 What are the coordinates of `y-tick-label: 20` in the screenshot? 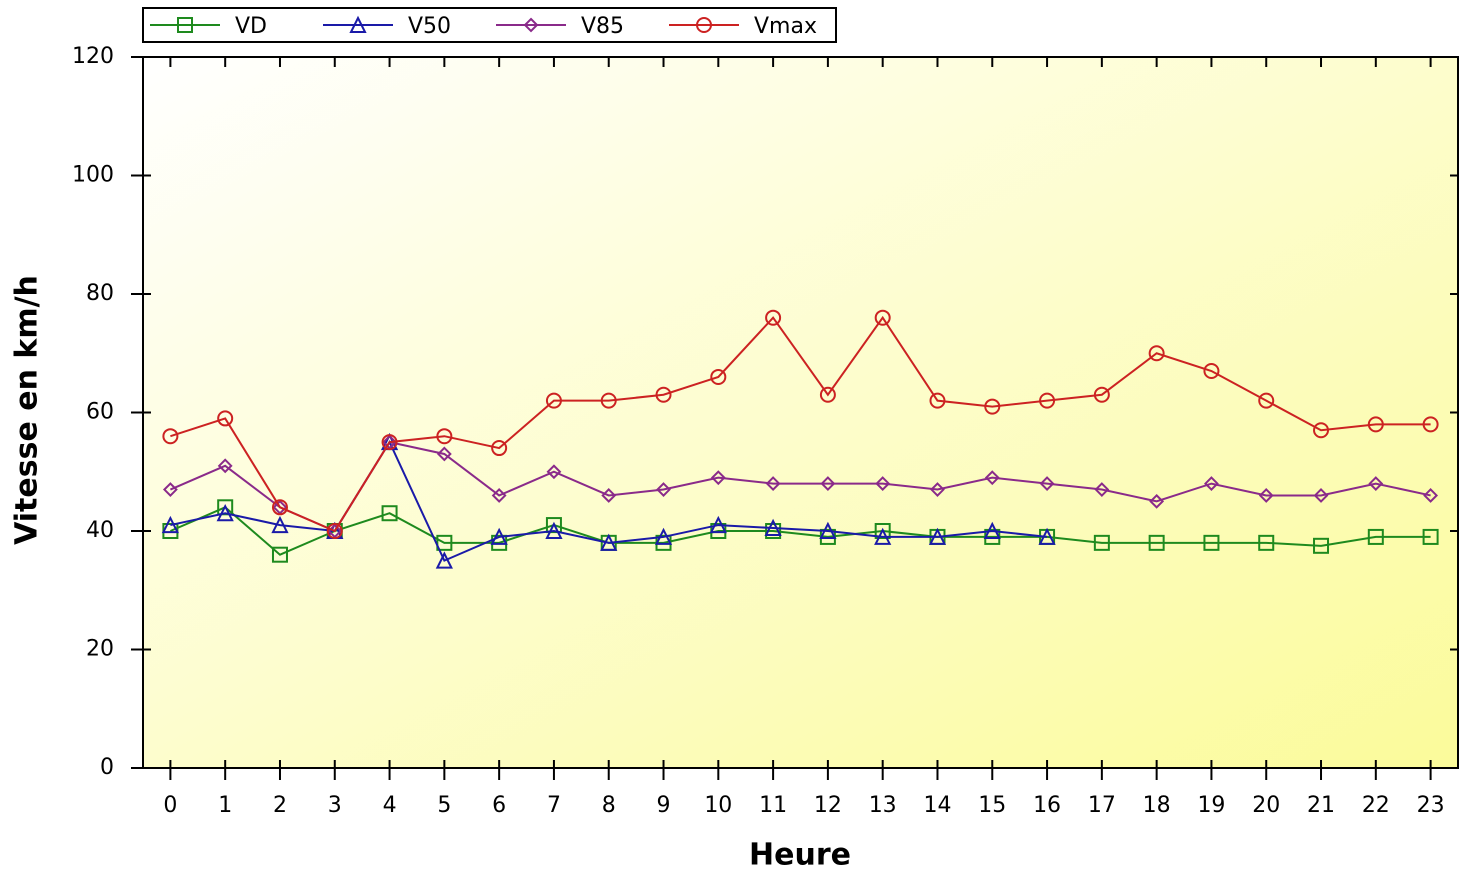 It's located at (100, 649).